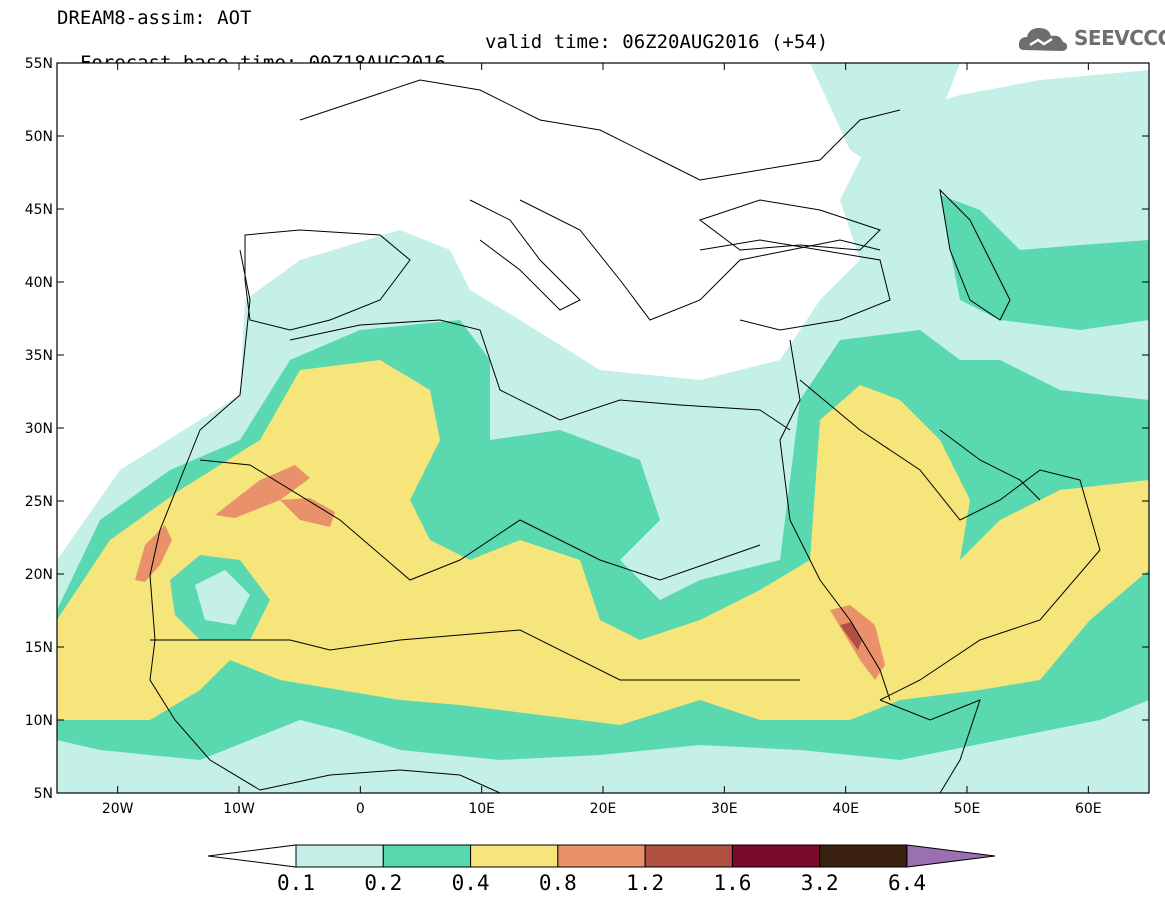 The image size is (1165, 905). Describe the element at coordinates (480, 520) in the screenshot. I see `border-sahara` at that location.